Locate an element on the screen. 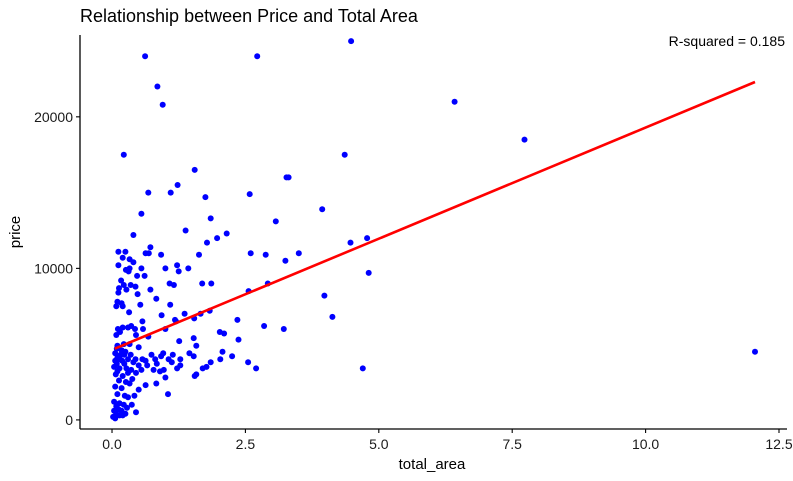 The height and width of the screenshot is (481, 793). y-tick-label: 0 is located at coordinates (69, 420).